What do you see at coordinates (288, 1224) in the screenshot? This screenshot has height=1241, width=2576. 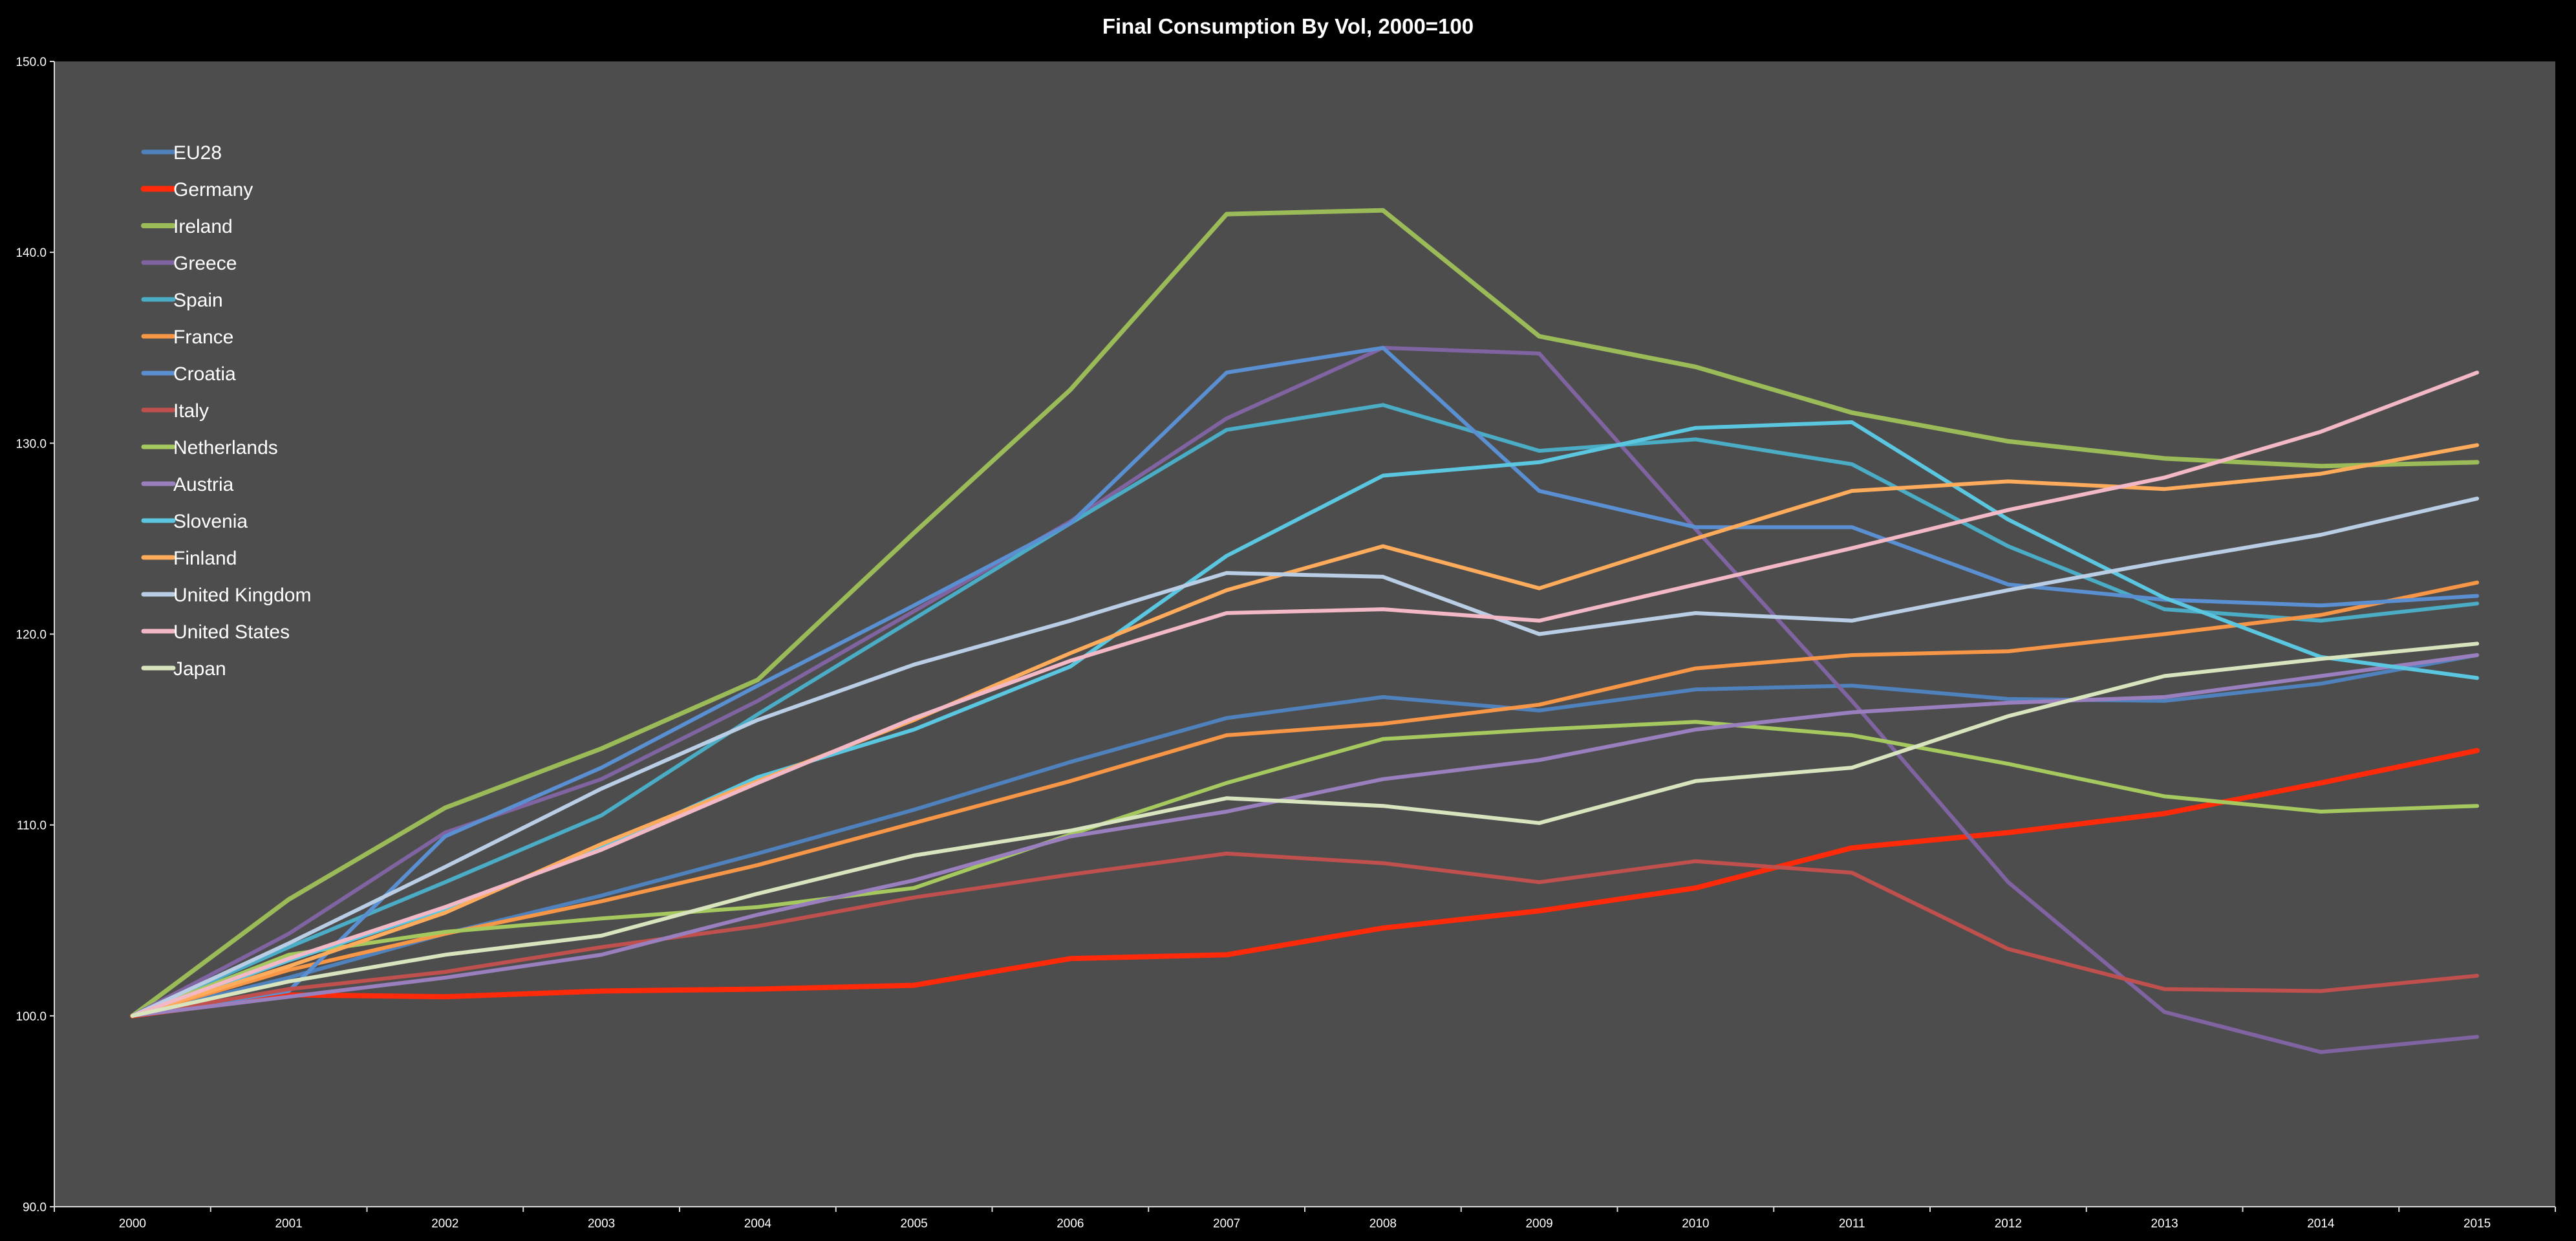 I see `x-tick-label: 2001` at bounding box center [288, 1224].